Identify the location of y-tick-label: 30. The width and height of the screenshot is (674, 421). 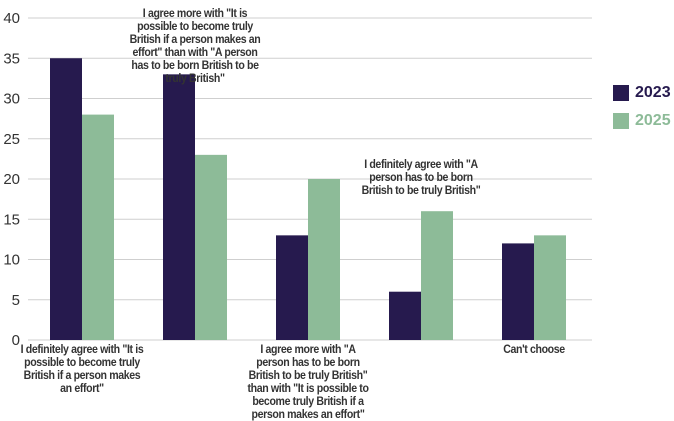
(11, 99).